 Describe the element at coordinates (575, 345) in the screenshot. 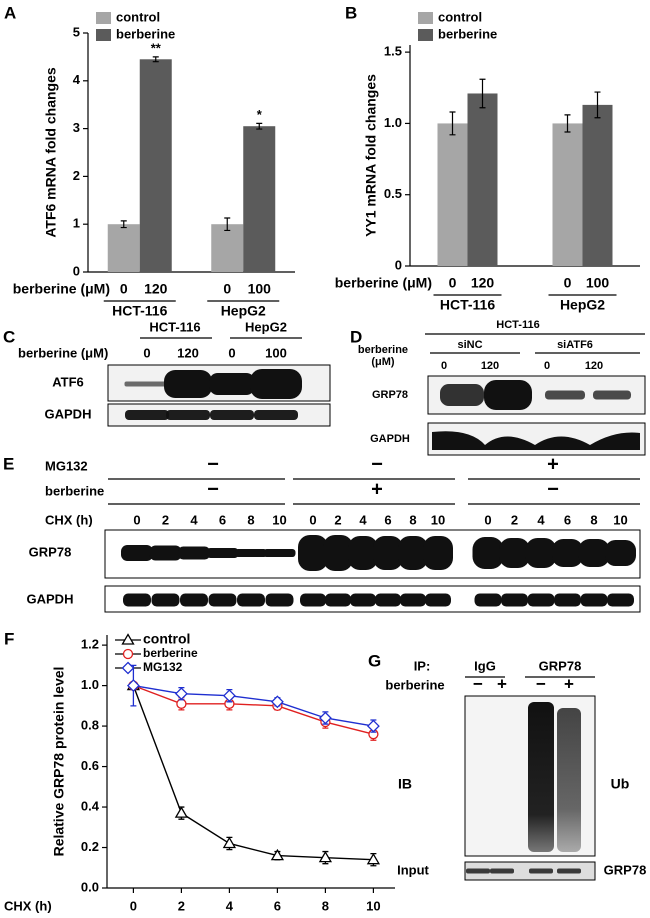

I see `group-label: siATF6` at that location.